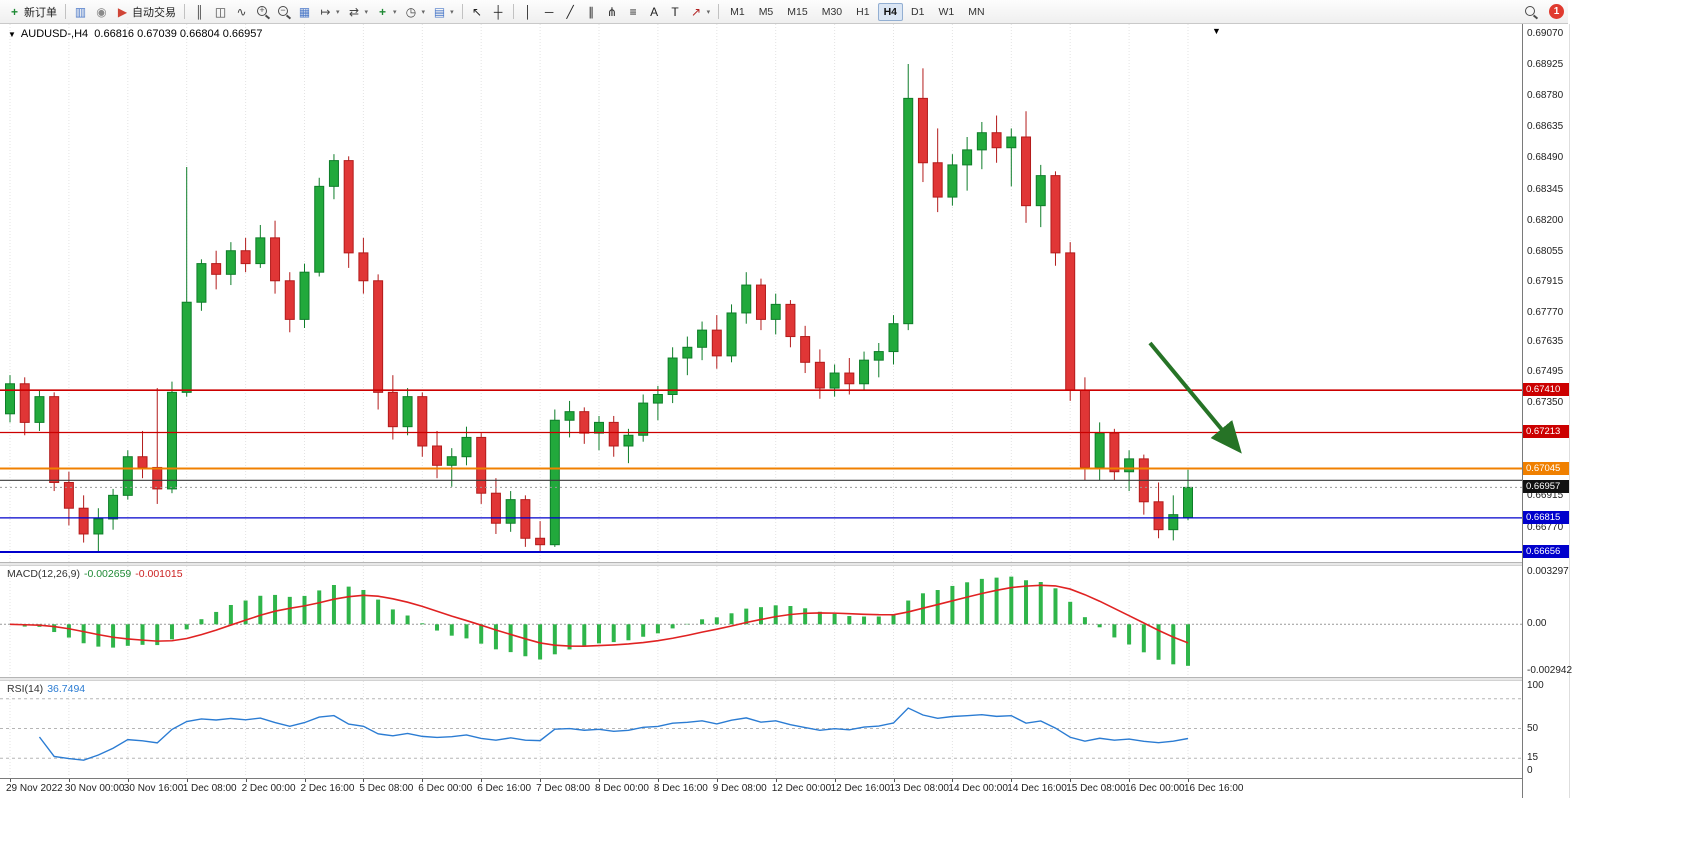  Describe the element at coordinates (737, 11) in the screenshot. I see `timeframe-m1-button: M1` at that location.